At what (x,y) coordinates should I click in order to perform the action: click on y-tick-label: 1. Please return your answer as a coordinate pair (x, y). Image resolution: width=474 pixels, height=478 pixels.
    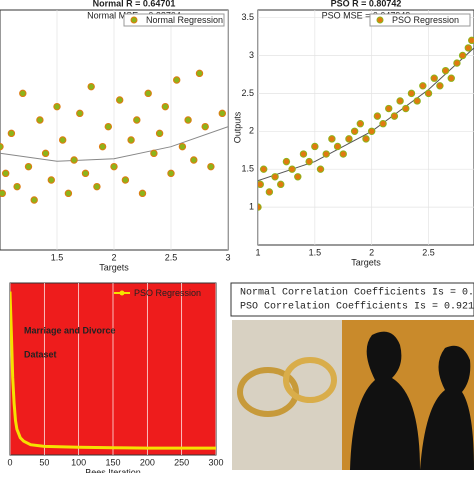
    Looking at the image, I should click on (251, 206).